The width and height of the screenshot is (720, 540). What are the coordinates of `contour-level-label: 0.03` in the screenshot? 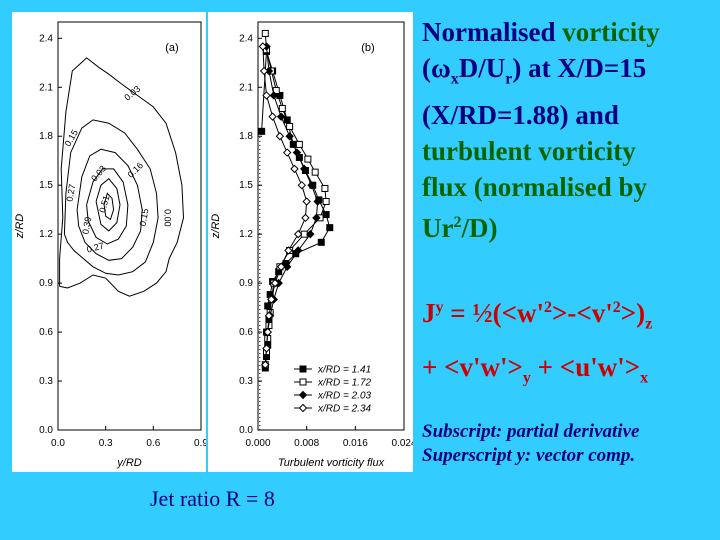 It's located at (98, 174).